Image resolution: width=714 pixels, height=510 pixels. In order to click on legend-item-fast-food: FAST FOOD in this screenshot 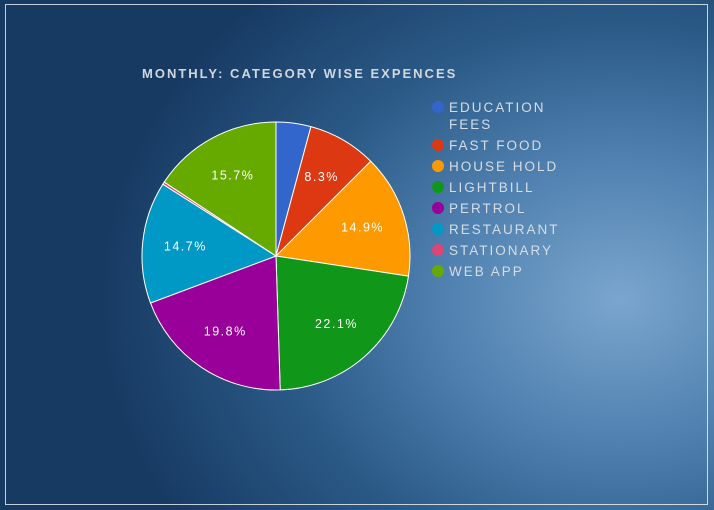, I will do `click(507, 145)`.